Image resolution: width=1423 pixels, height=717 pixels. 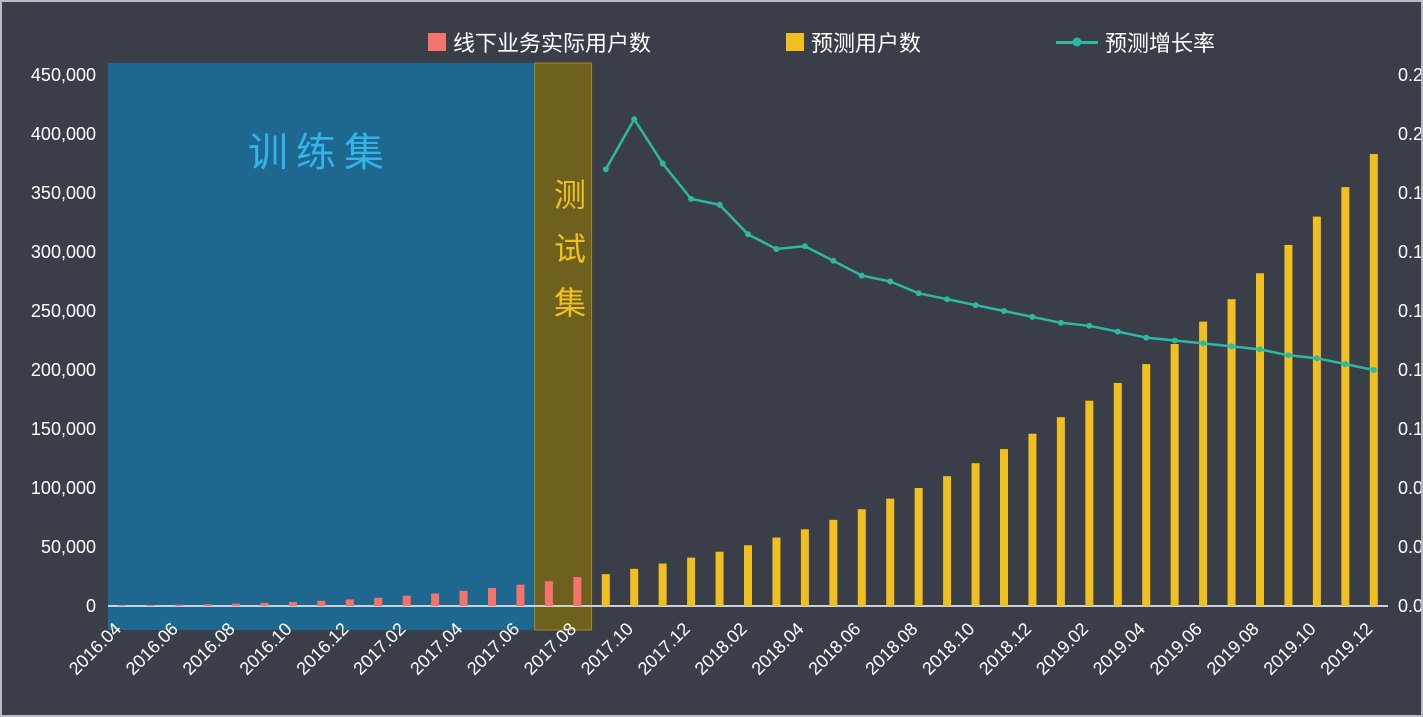 What do you see at coordinates (866, 43) in the screenshot?
I see `legend-label-predicted-users: 预测用户数` at bounding box center [866, 43].